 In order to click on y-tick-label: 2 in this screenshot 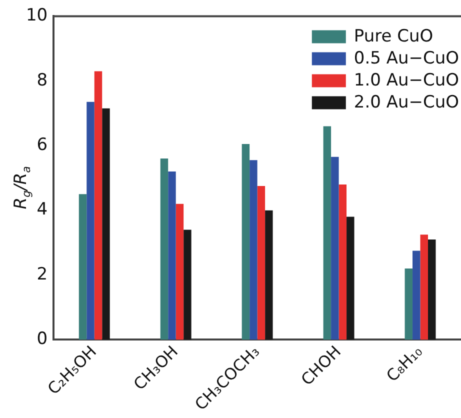, I will do `click(42, 274)`.